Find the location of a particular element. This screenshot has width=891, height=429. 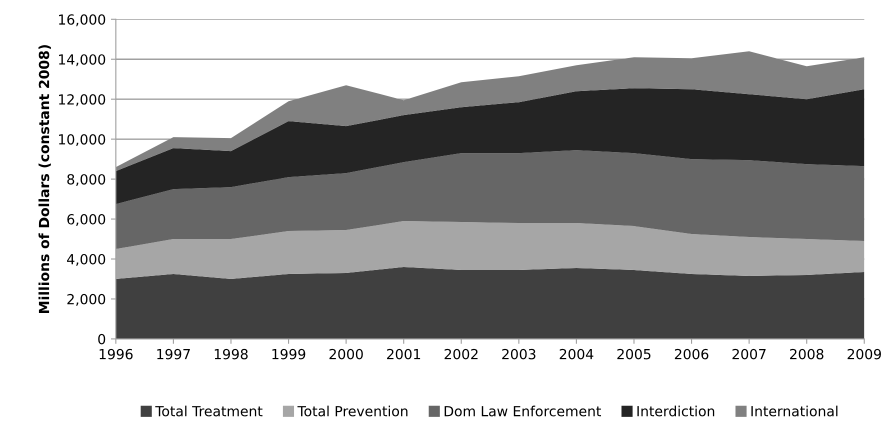

y-tick-label: 2,000 is located at coordinates (86, 300).